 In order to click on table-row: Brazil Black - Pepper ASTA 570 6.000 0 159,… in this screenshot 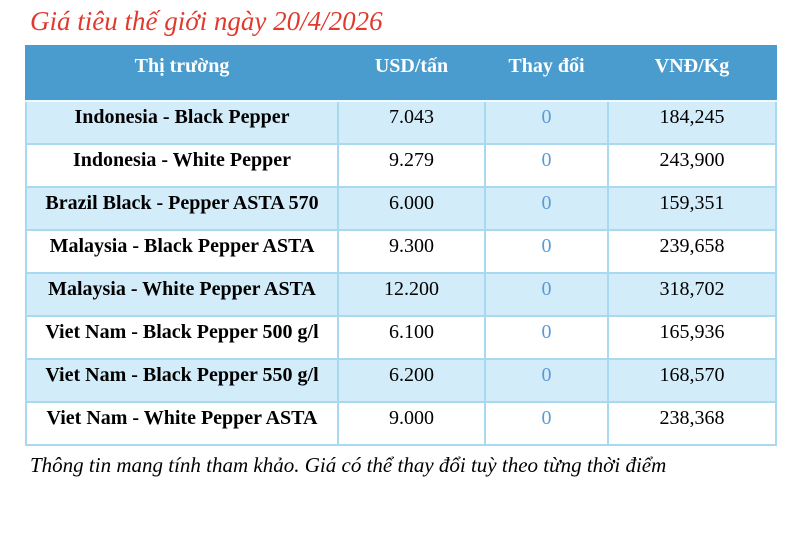, I will do `click(401, 208)`.